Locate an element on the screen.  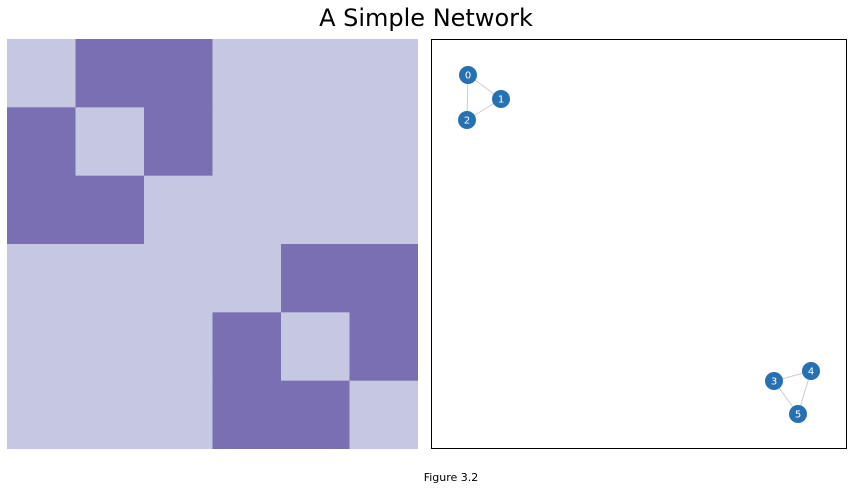
node-label-4: 4 is located at coordinates (811, 372).